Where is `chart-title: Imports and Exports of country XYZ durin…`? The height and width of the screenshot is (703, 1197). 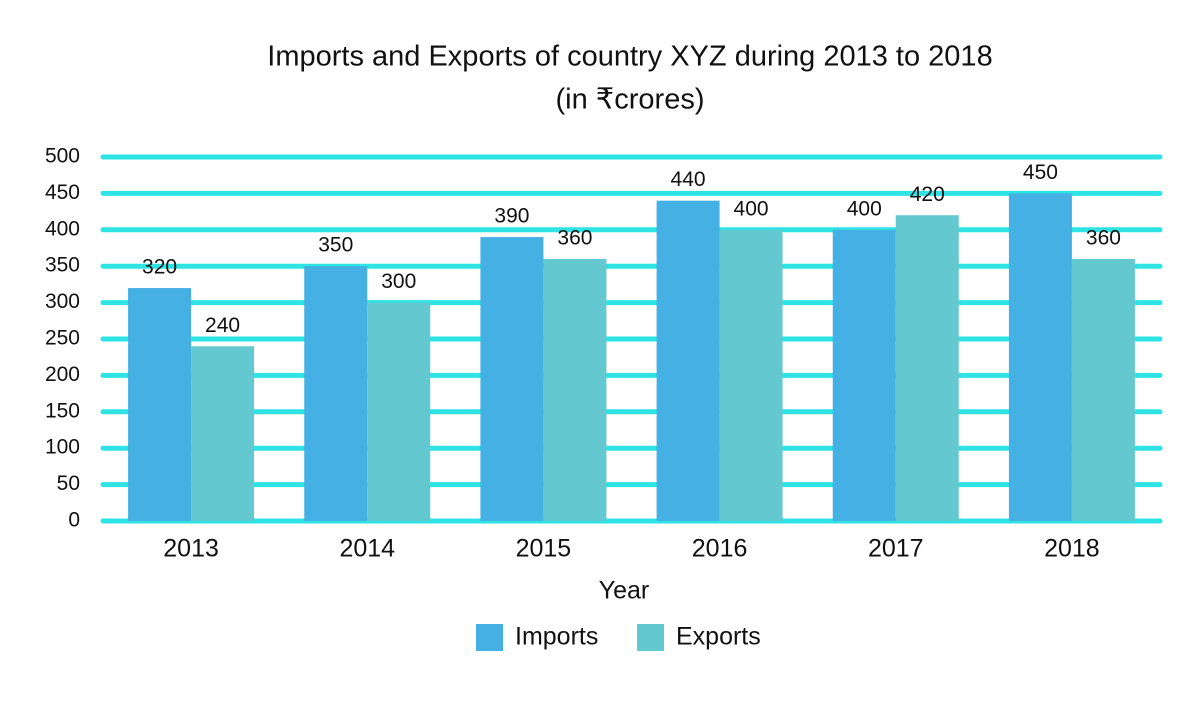 chart-title: Imports and Exports of country XYZ durin… is located at coordinates (629, 57).